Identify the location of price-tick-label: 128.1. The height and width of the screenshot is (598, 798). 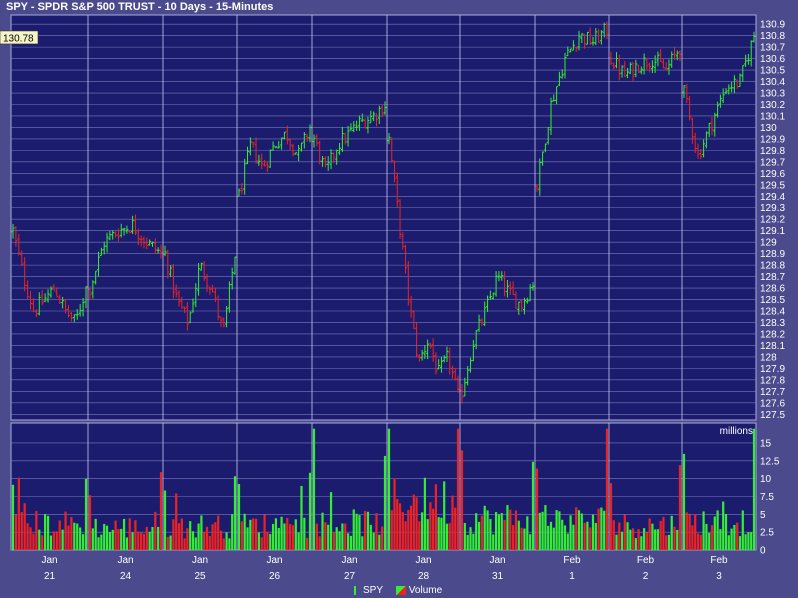
(772, 346).